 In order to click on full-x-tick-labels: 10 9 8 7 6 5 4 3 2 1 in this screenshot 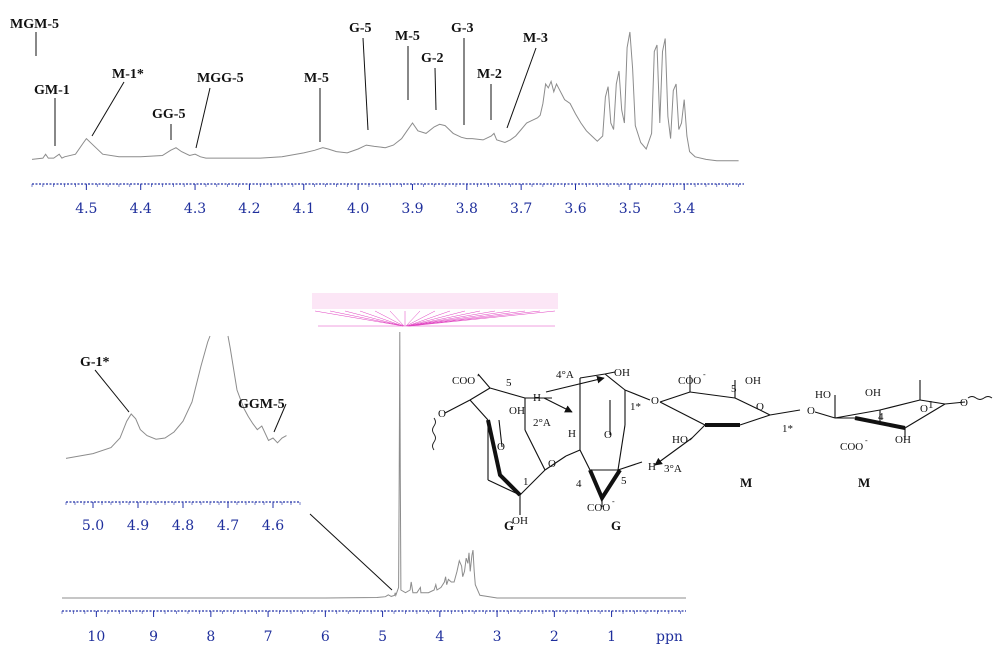, I will do `click(351, 637)`.